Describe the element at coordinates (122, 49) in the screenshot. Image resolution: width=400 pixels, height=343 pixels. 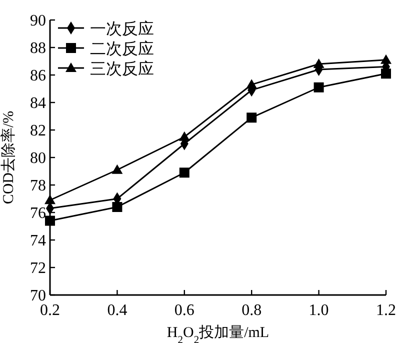
I see `legend-label: 二次反应` at that location.